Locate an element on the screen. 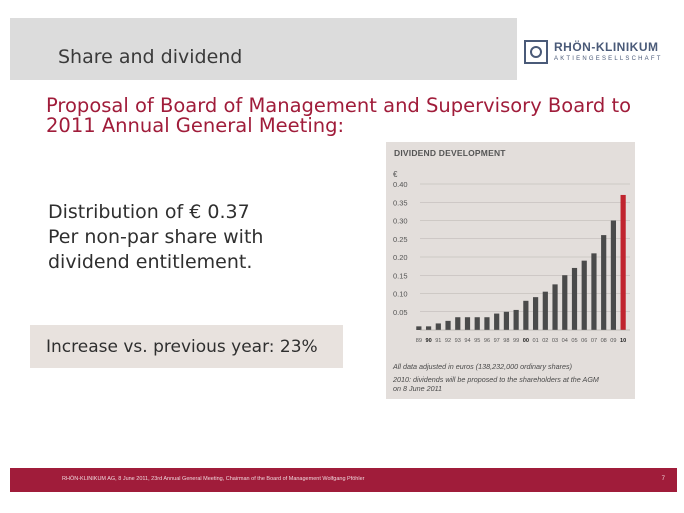  distribution-line-1: Distribution of € 0.37 is located at coordinates (149, 212).